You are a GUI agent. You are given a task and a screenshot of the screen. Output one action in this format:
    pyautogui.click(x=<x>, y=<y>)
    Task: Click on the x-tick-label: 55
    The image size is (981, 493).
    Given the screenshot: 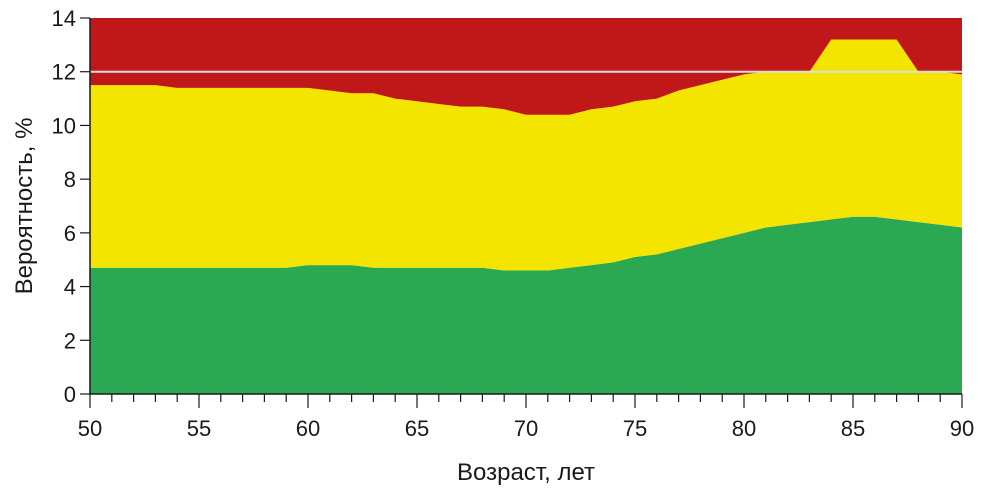 What is the action you would take?
    pyautogui.click(x=199, y=428)
    